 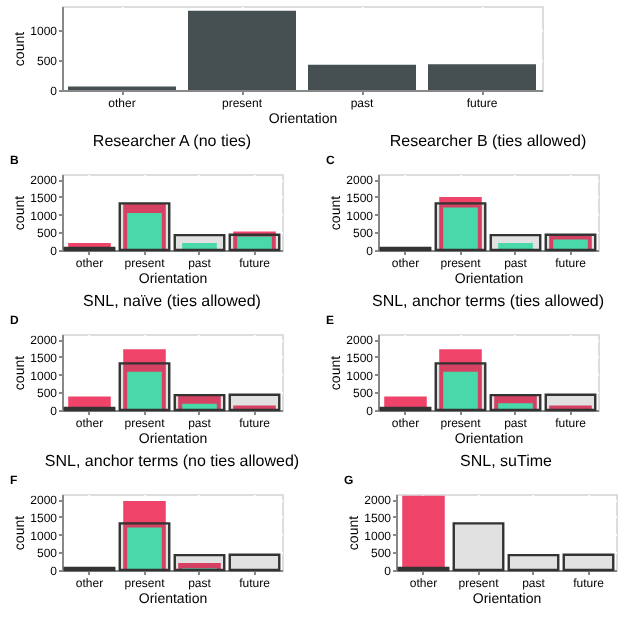 What do you see at coordinates (172, 301) in the screenshot?
I see `chart-title: SNL, naïve (ties allowed)` at bounding box center [172, 301].